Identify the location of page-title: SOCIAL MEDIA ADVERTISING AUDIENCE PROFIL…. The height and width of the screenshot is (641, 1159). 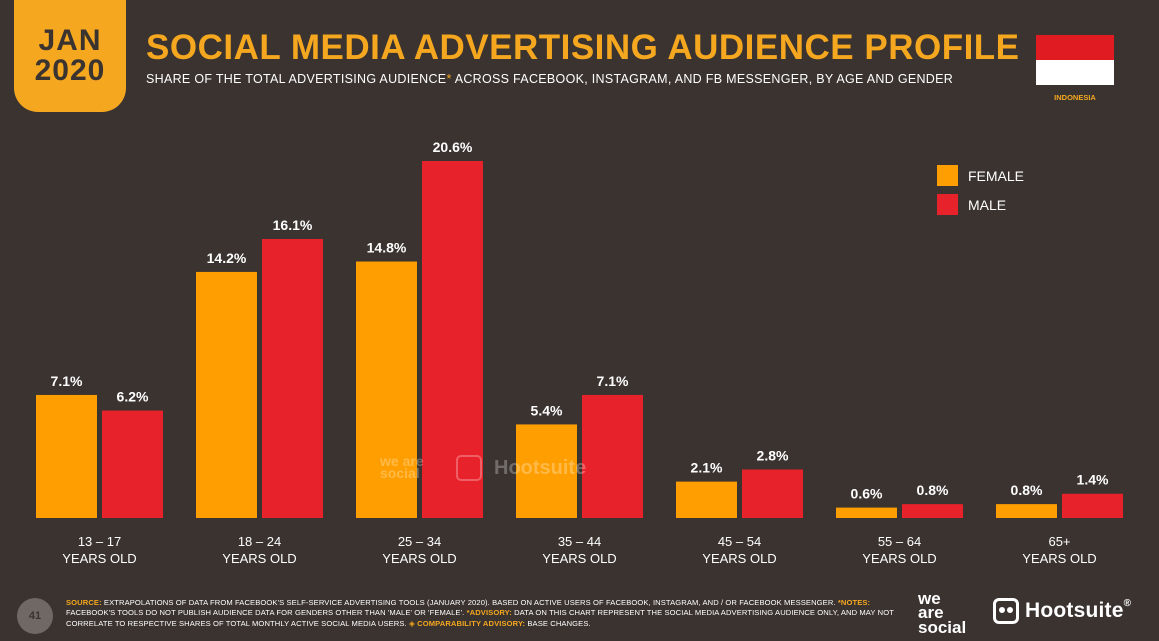
(583, 47).